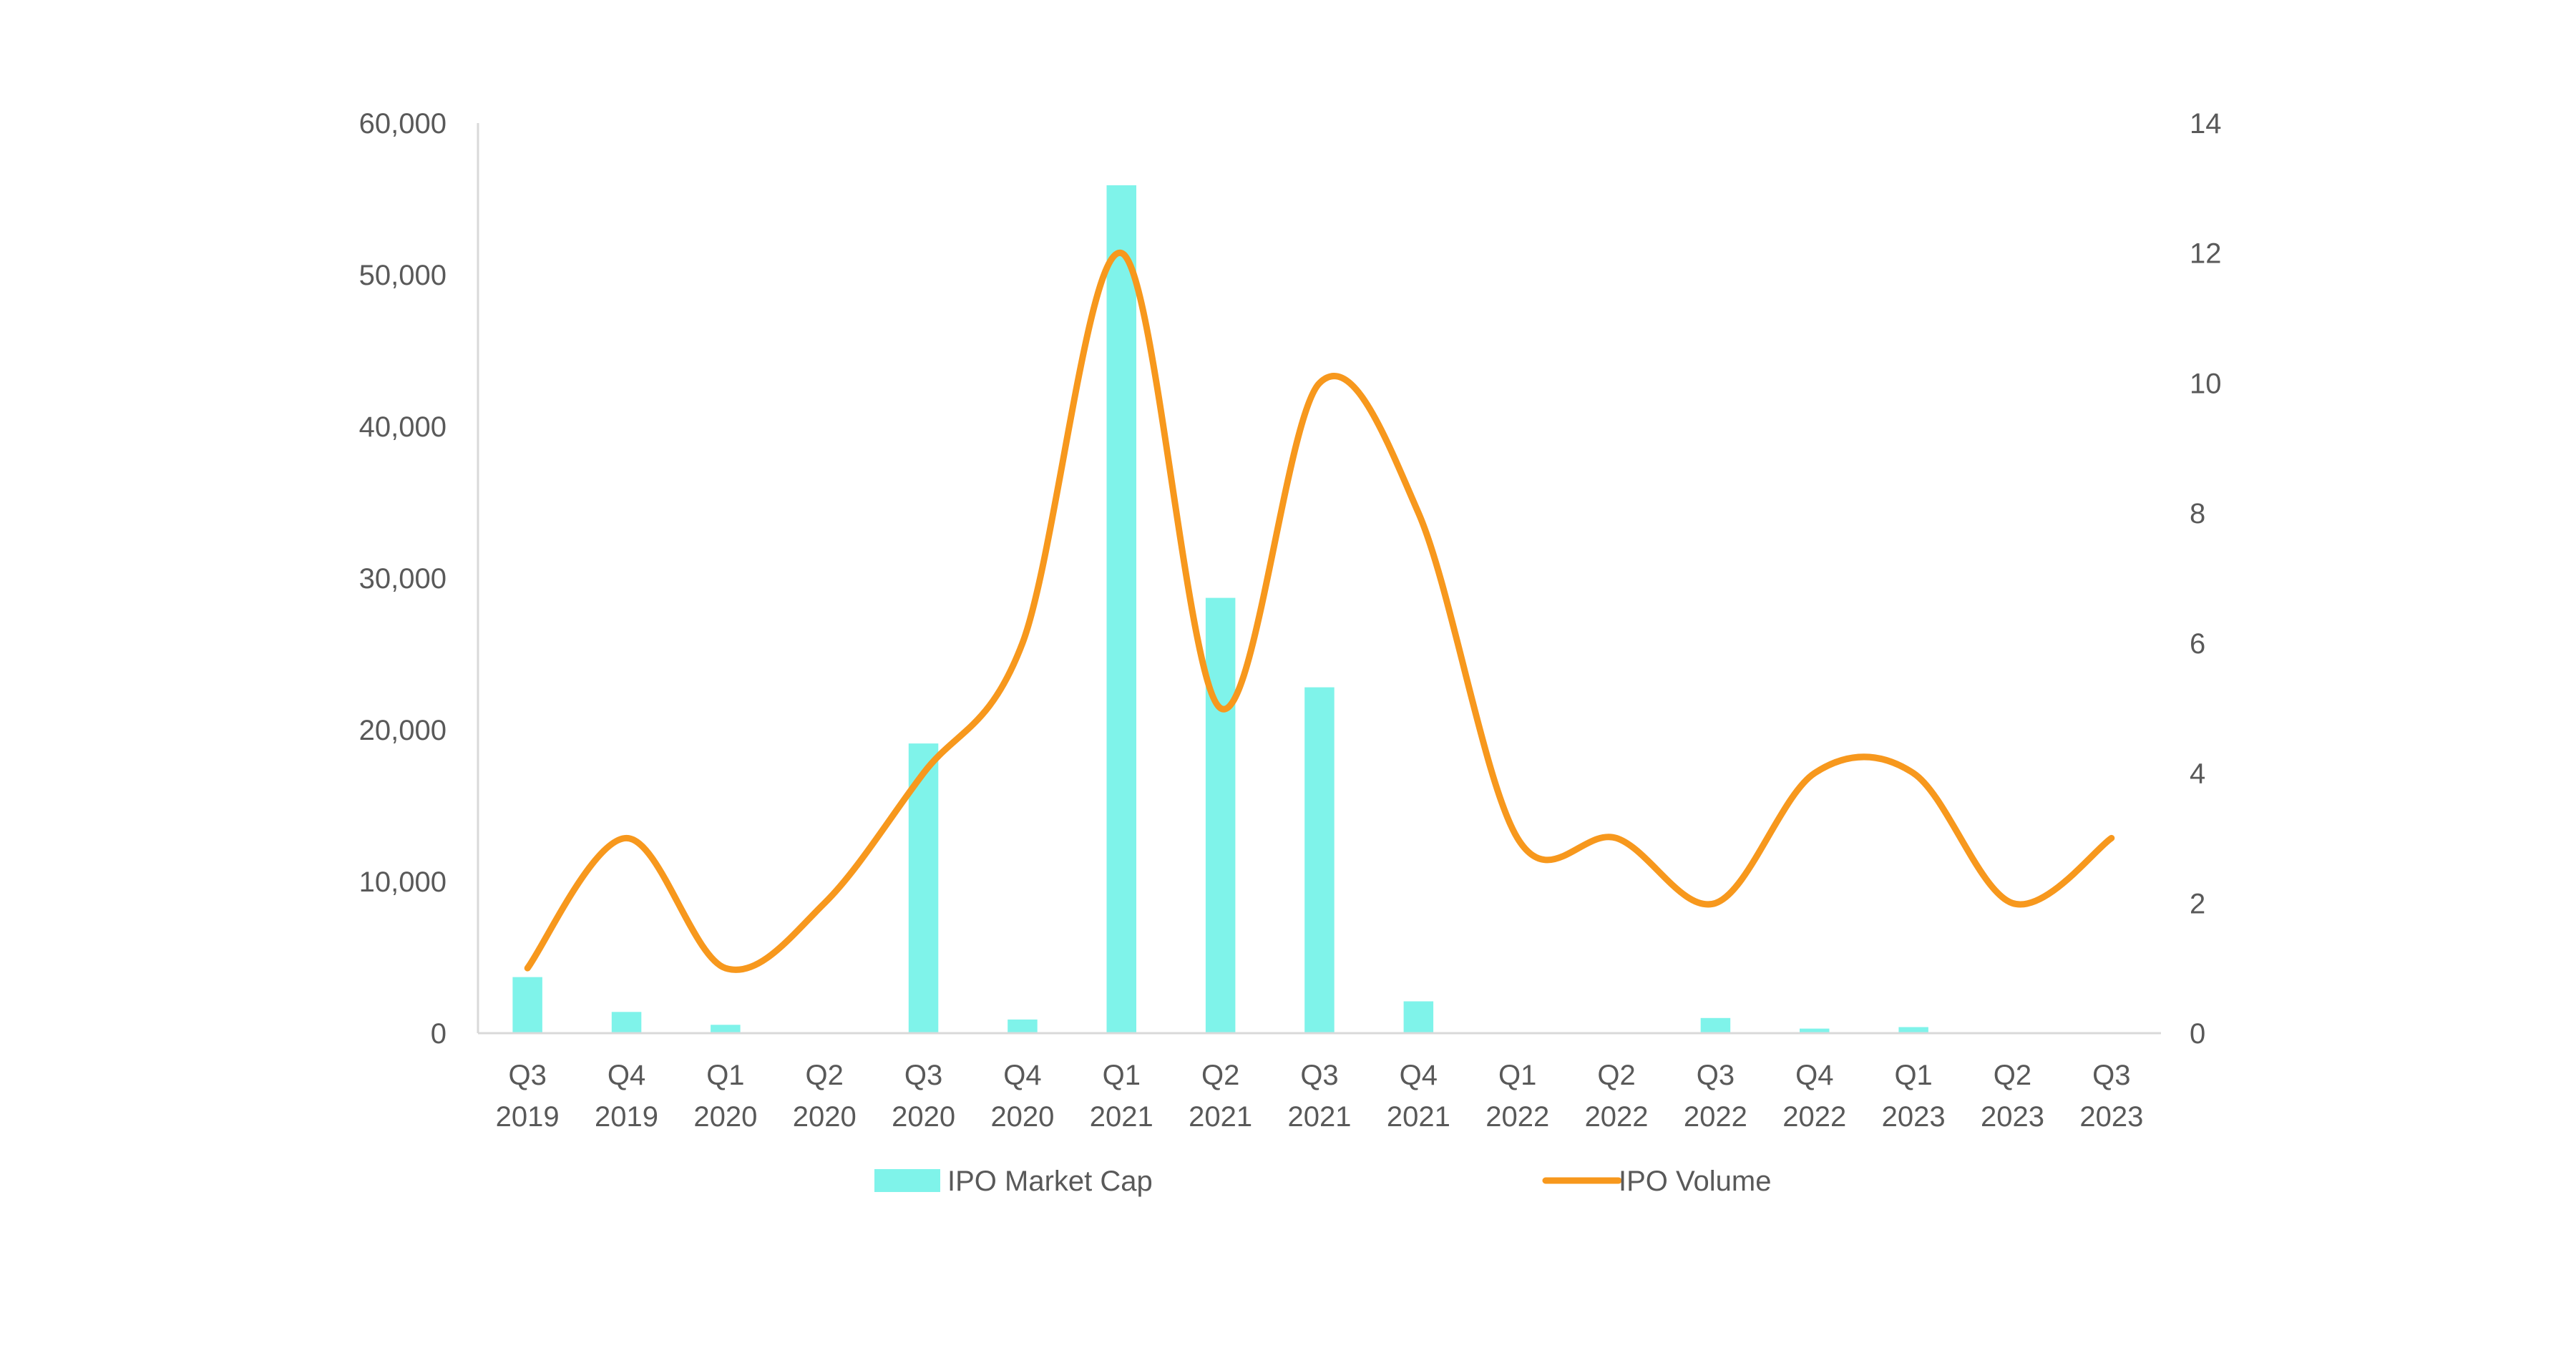  Describe the element at coordinates (1050, 1181) in the screenshot. I see `legend-label-market-cap: IPO Market Cap` at that location.